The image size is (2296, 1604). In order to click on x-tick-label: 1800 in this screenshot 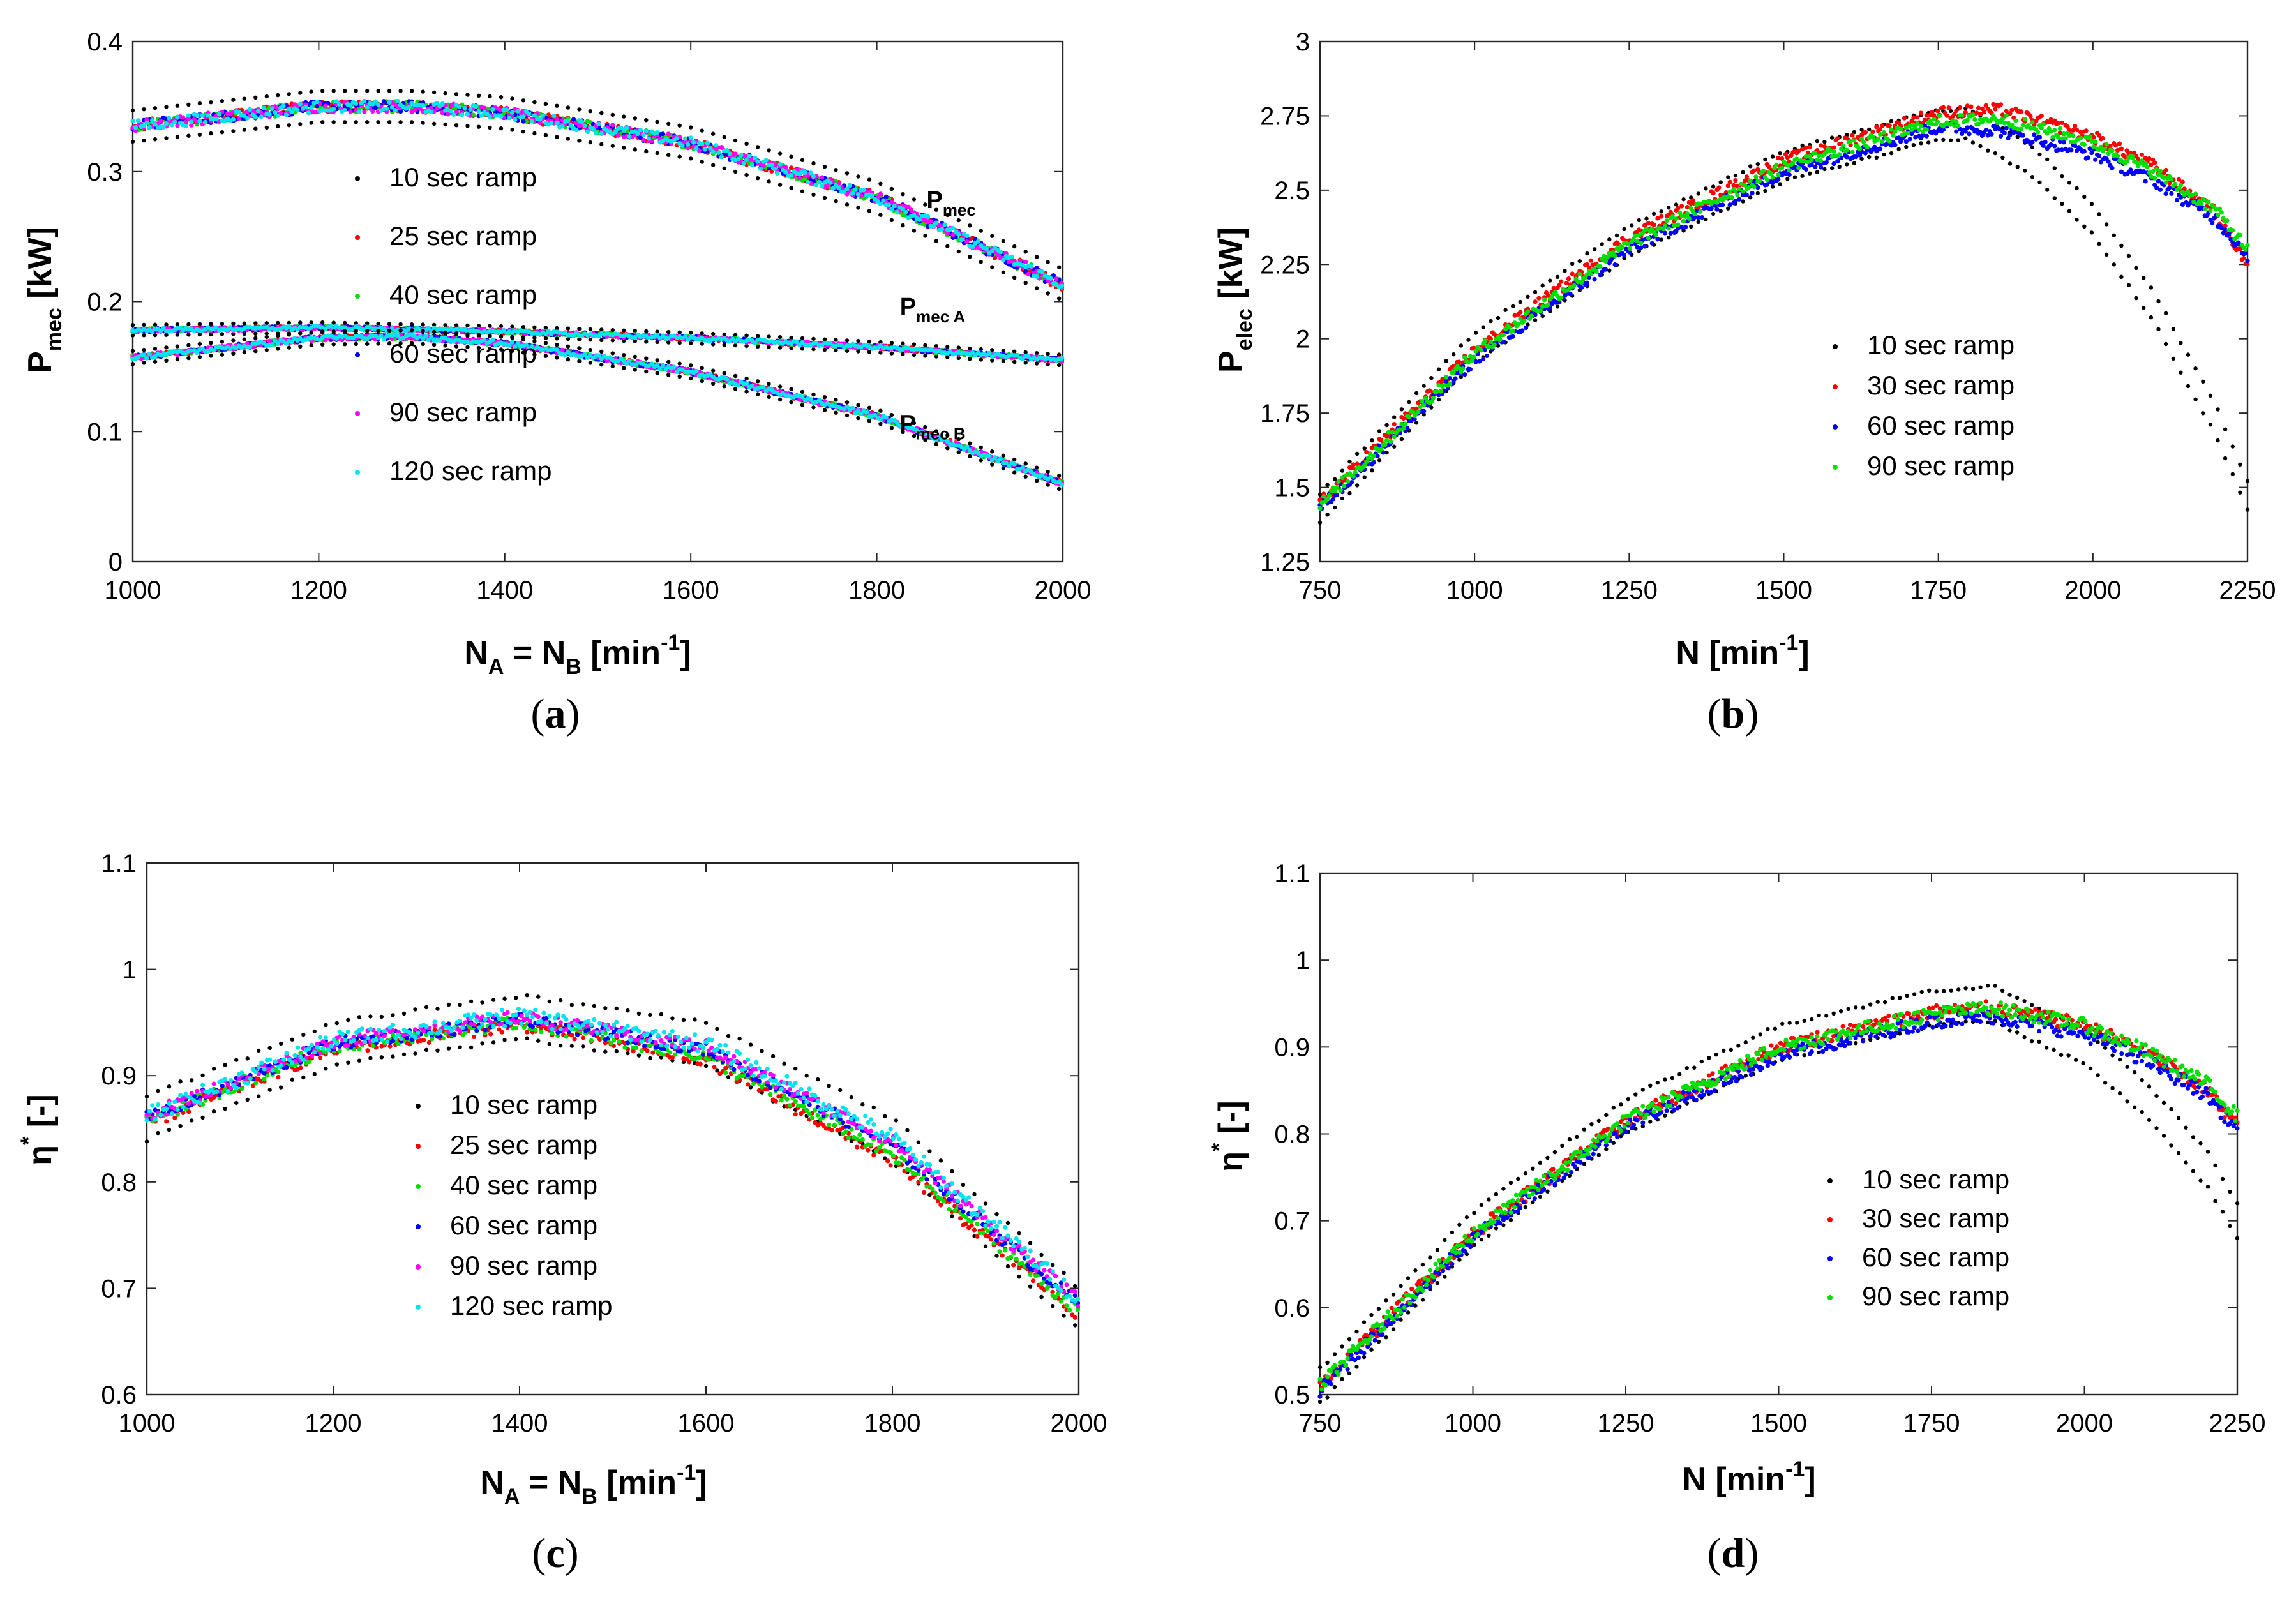, I will do `click(877, 590)`.